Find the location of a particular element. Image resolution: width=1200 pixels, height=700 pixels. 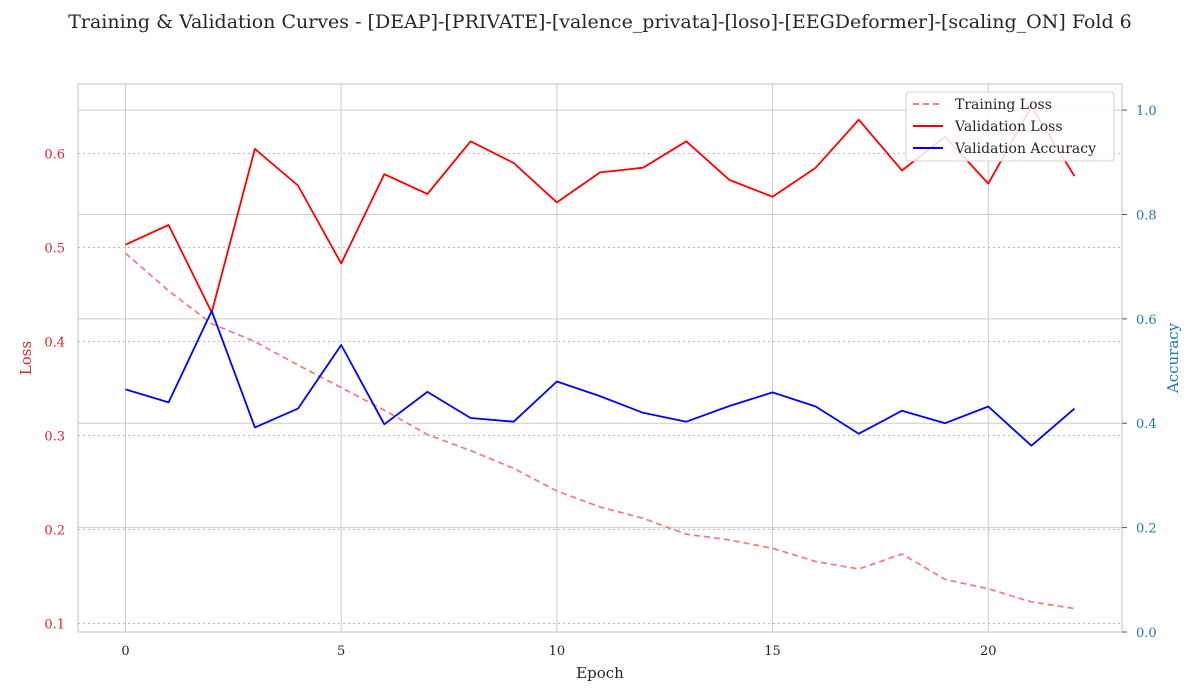

x-tick-label: 15 is located at coordinates (772, 651).